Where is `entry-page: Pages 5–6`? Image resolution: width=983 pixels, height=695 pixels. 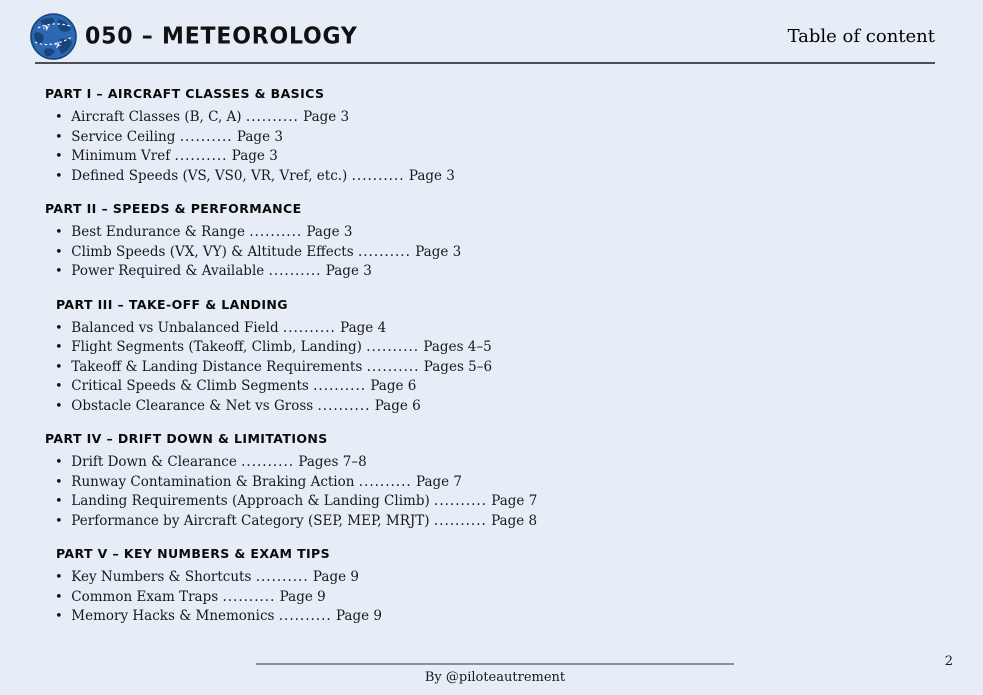
entry-page: Pages 5–6 is located at coordinates (458, 366).